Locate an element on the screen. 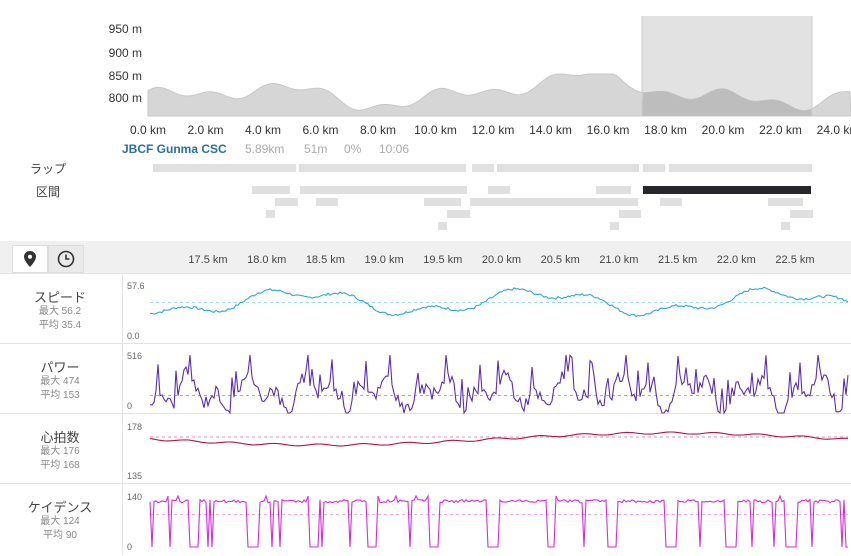 Image resolution: width=851 pixels, height=556 pixels. elevation-x-label: 14.0 km is located at coordinates (550, 130).